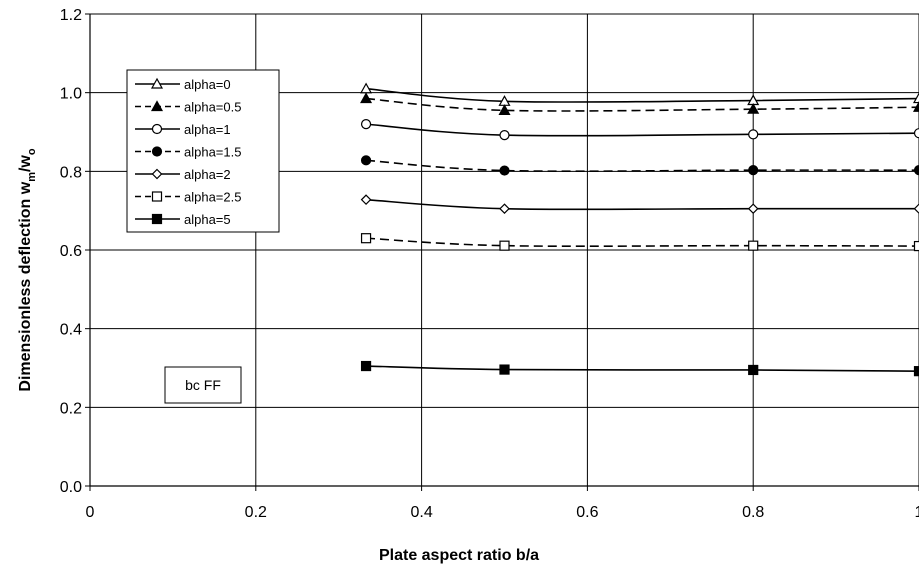 This screenshot has height=568, width=919. I want to click on x-tick-label: 0, so click(90, 512).